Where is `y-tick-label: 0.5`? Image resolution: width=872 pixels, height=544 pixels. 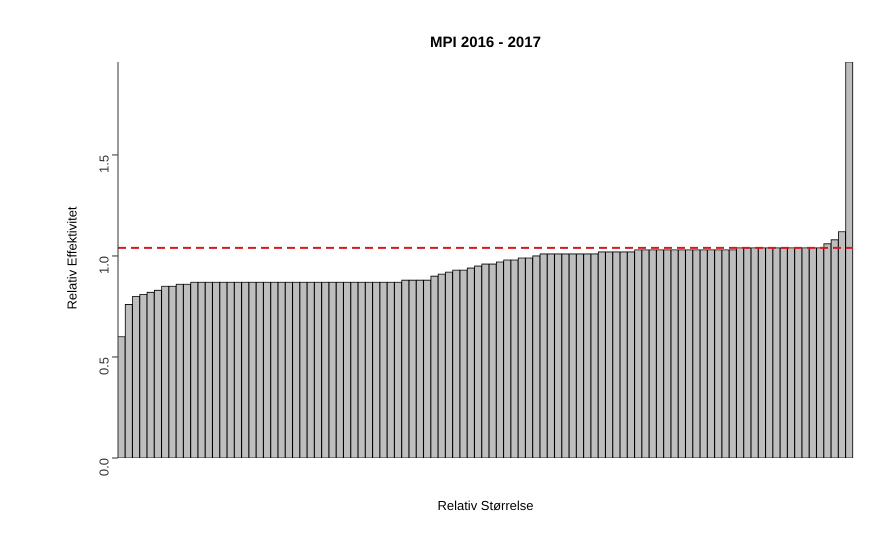
y-tick-label: 0.5 is located at coordinates (104, 366).